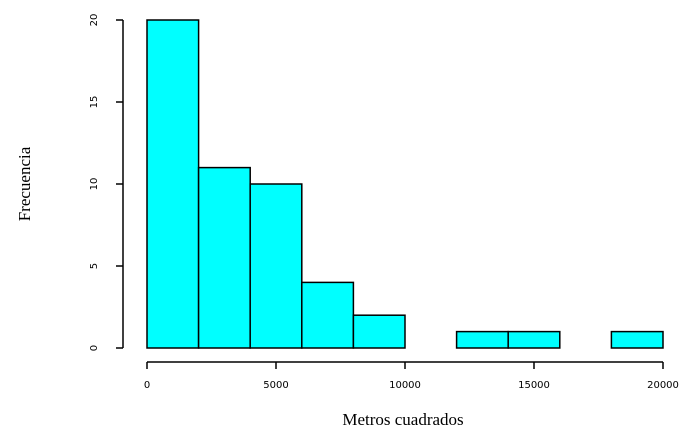 This screenshot has height=434, width=693. I want to click on y-axis: 0 5 10 15 20, so click(106, 182).